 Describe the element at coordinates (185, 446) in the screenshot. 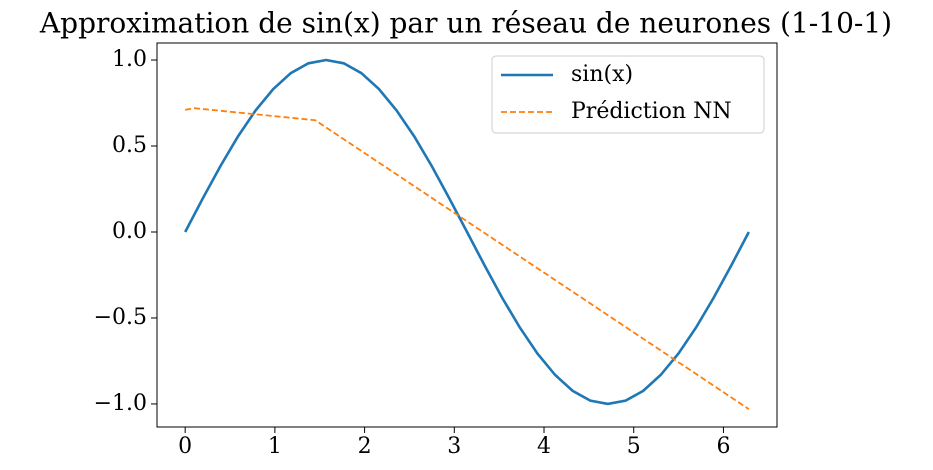

I see `x-tick-label: 0` at that location.